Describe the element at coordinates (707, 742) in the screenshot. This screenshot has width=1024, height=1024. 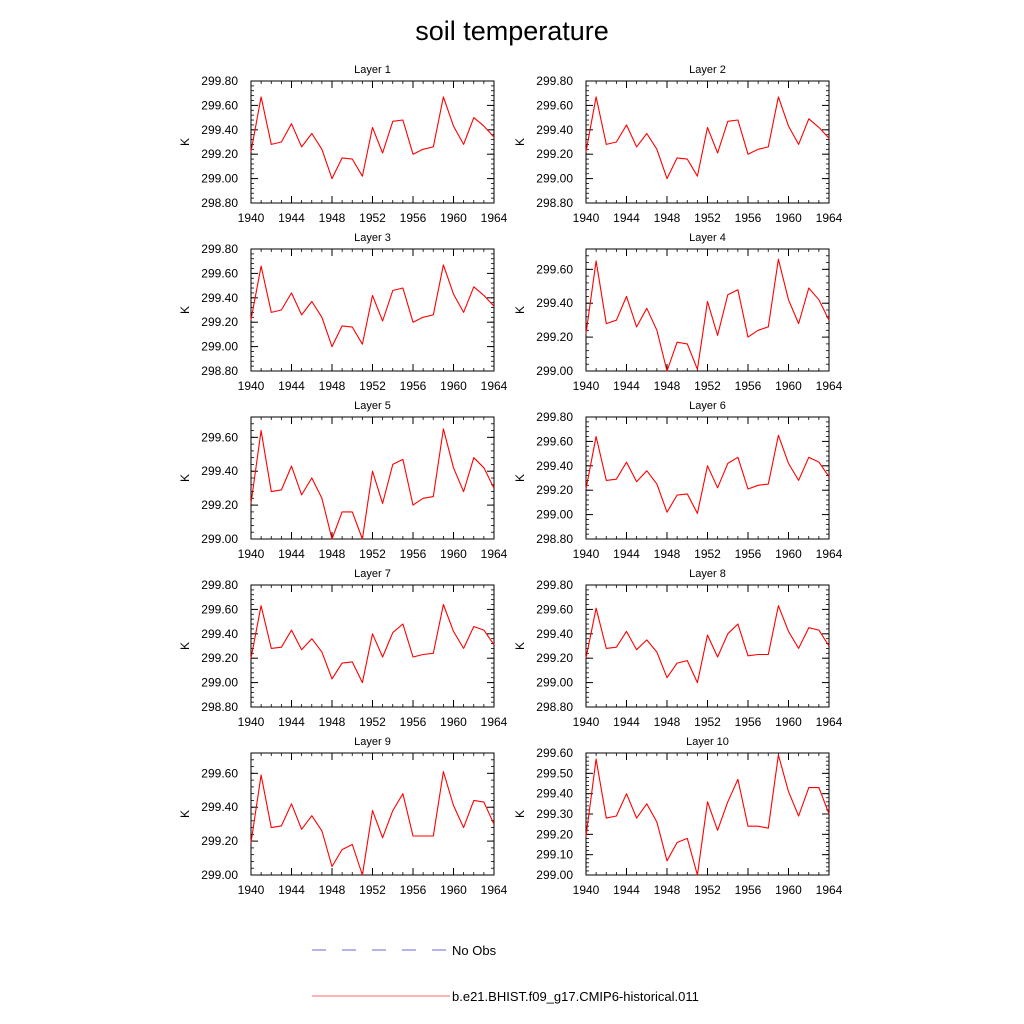
I see `panel-title: Layer 10` at that location.